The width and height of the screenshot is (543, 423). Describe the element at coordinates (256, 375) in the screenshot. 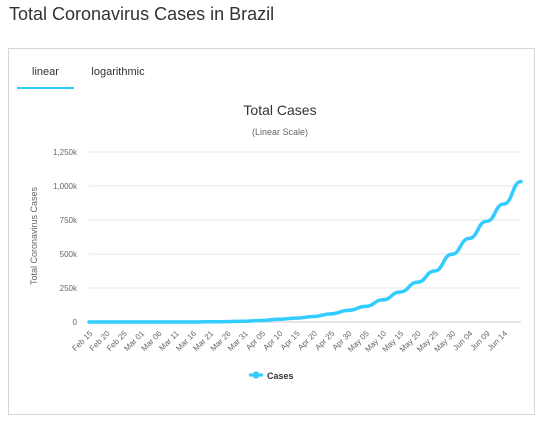

I see `legend-marker-dot` at that location.